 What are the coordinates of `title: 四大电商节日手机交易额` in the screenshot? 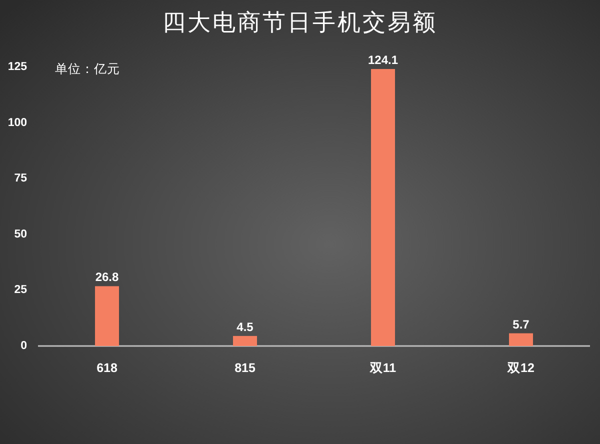 It's located at (300, 22).